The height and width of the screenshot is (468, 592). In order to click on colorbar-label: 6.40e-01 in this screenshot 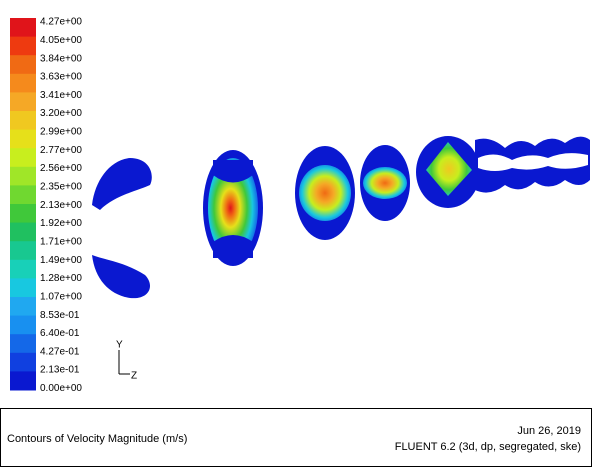, I will do `click(60, 333)`.